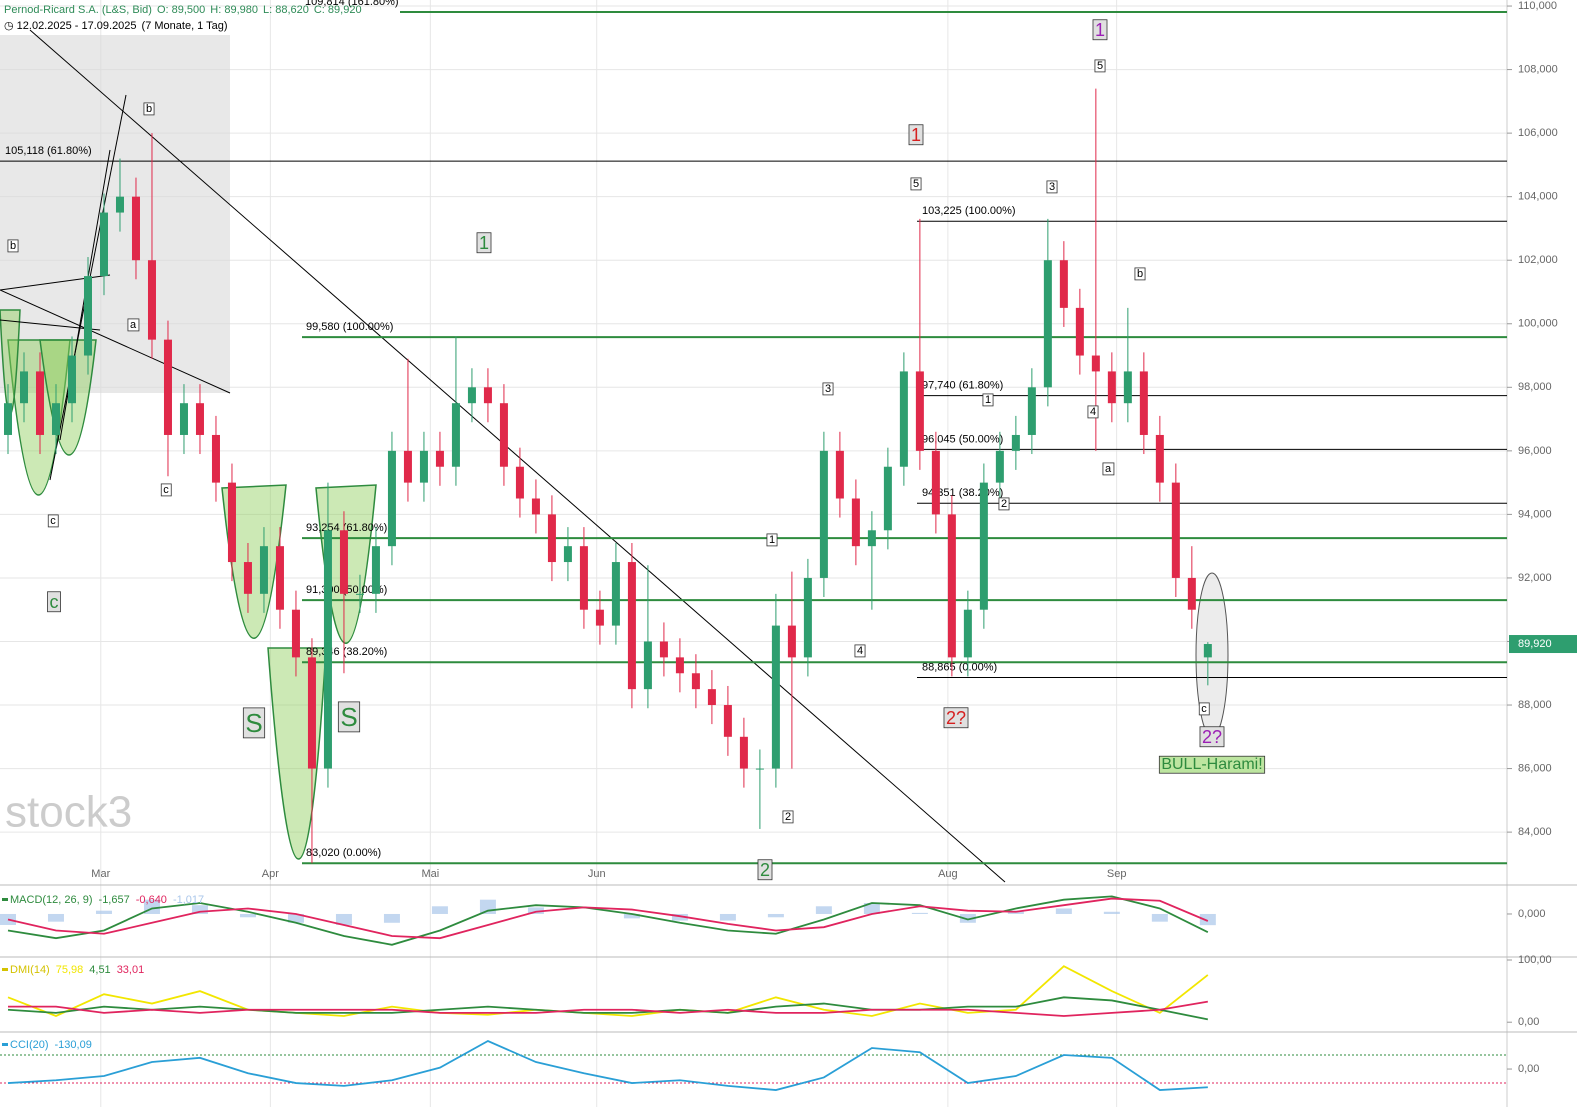 This screenshot has width=1577, height=1107. What do you see at coordinates (1537, 6) in the screenshot?
I see `y-tick-label: 110,000` at bounding box center [1537, 6].